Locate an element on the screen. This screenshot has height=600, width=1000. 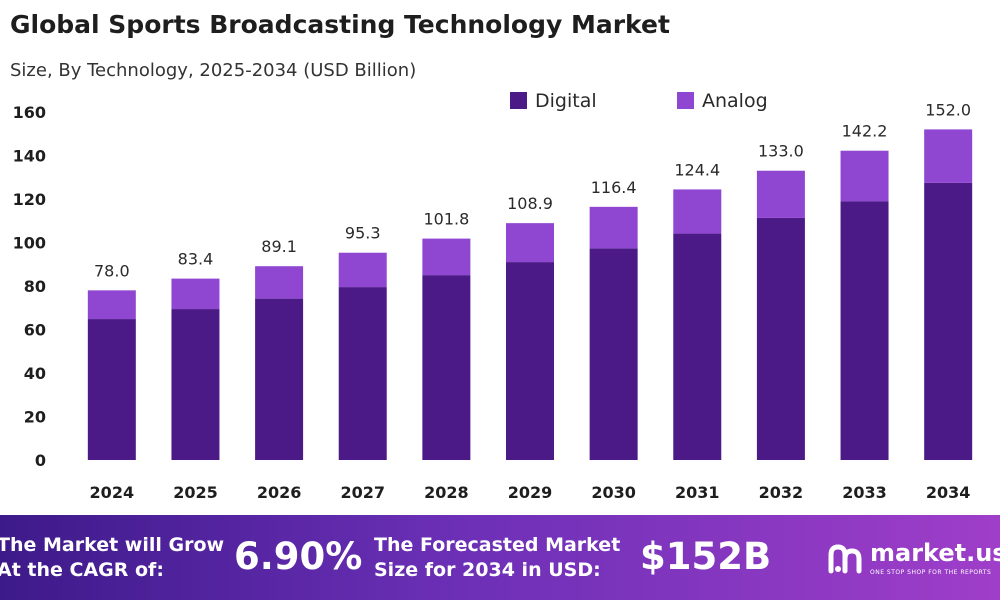
bar-digital-2032 is located at coordinates (780, 338).